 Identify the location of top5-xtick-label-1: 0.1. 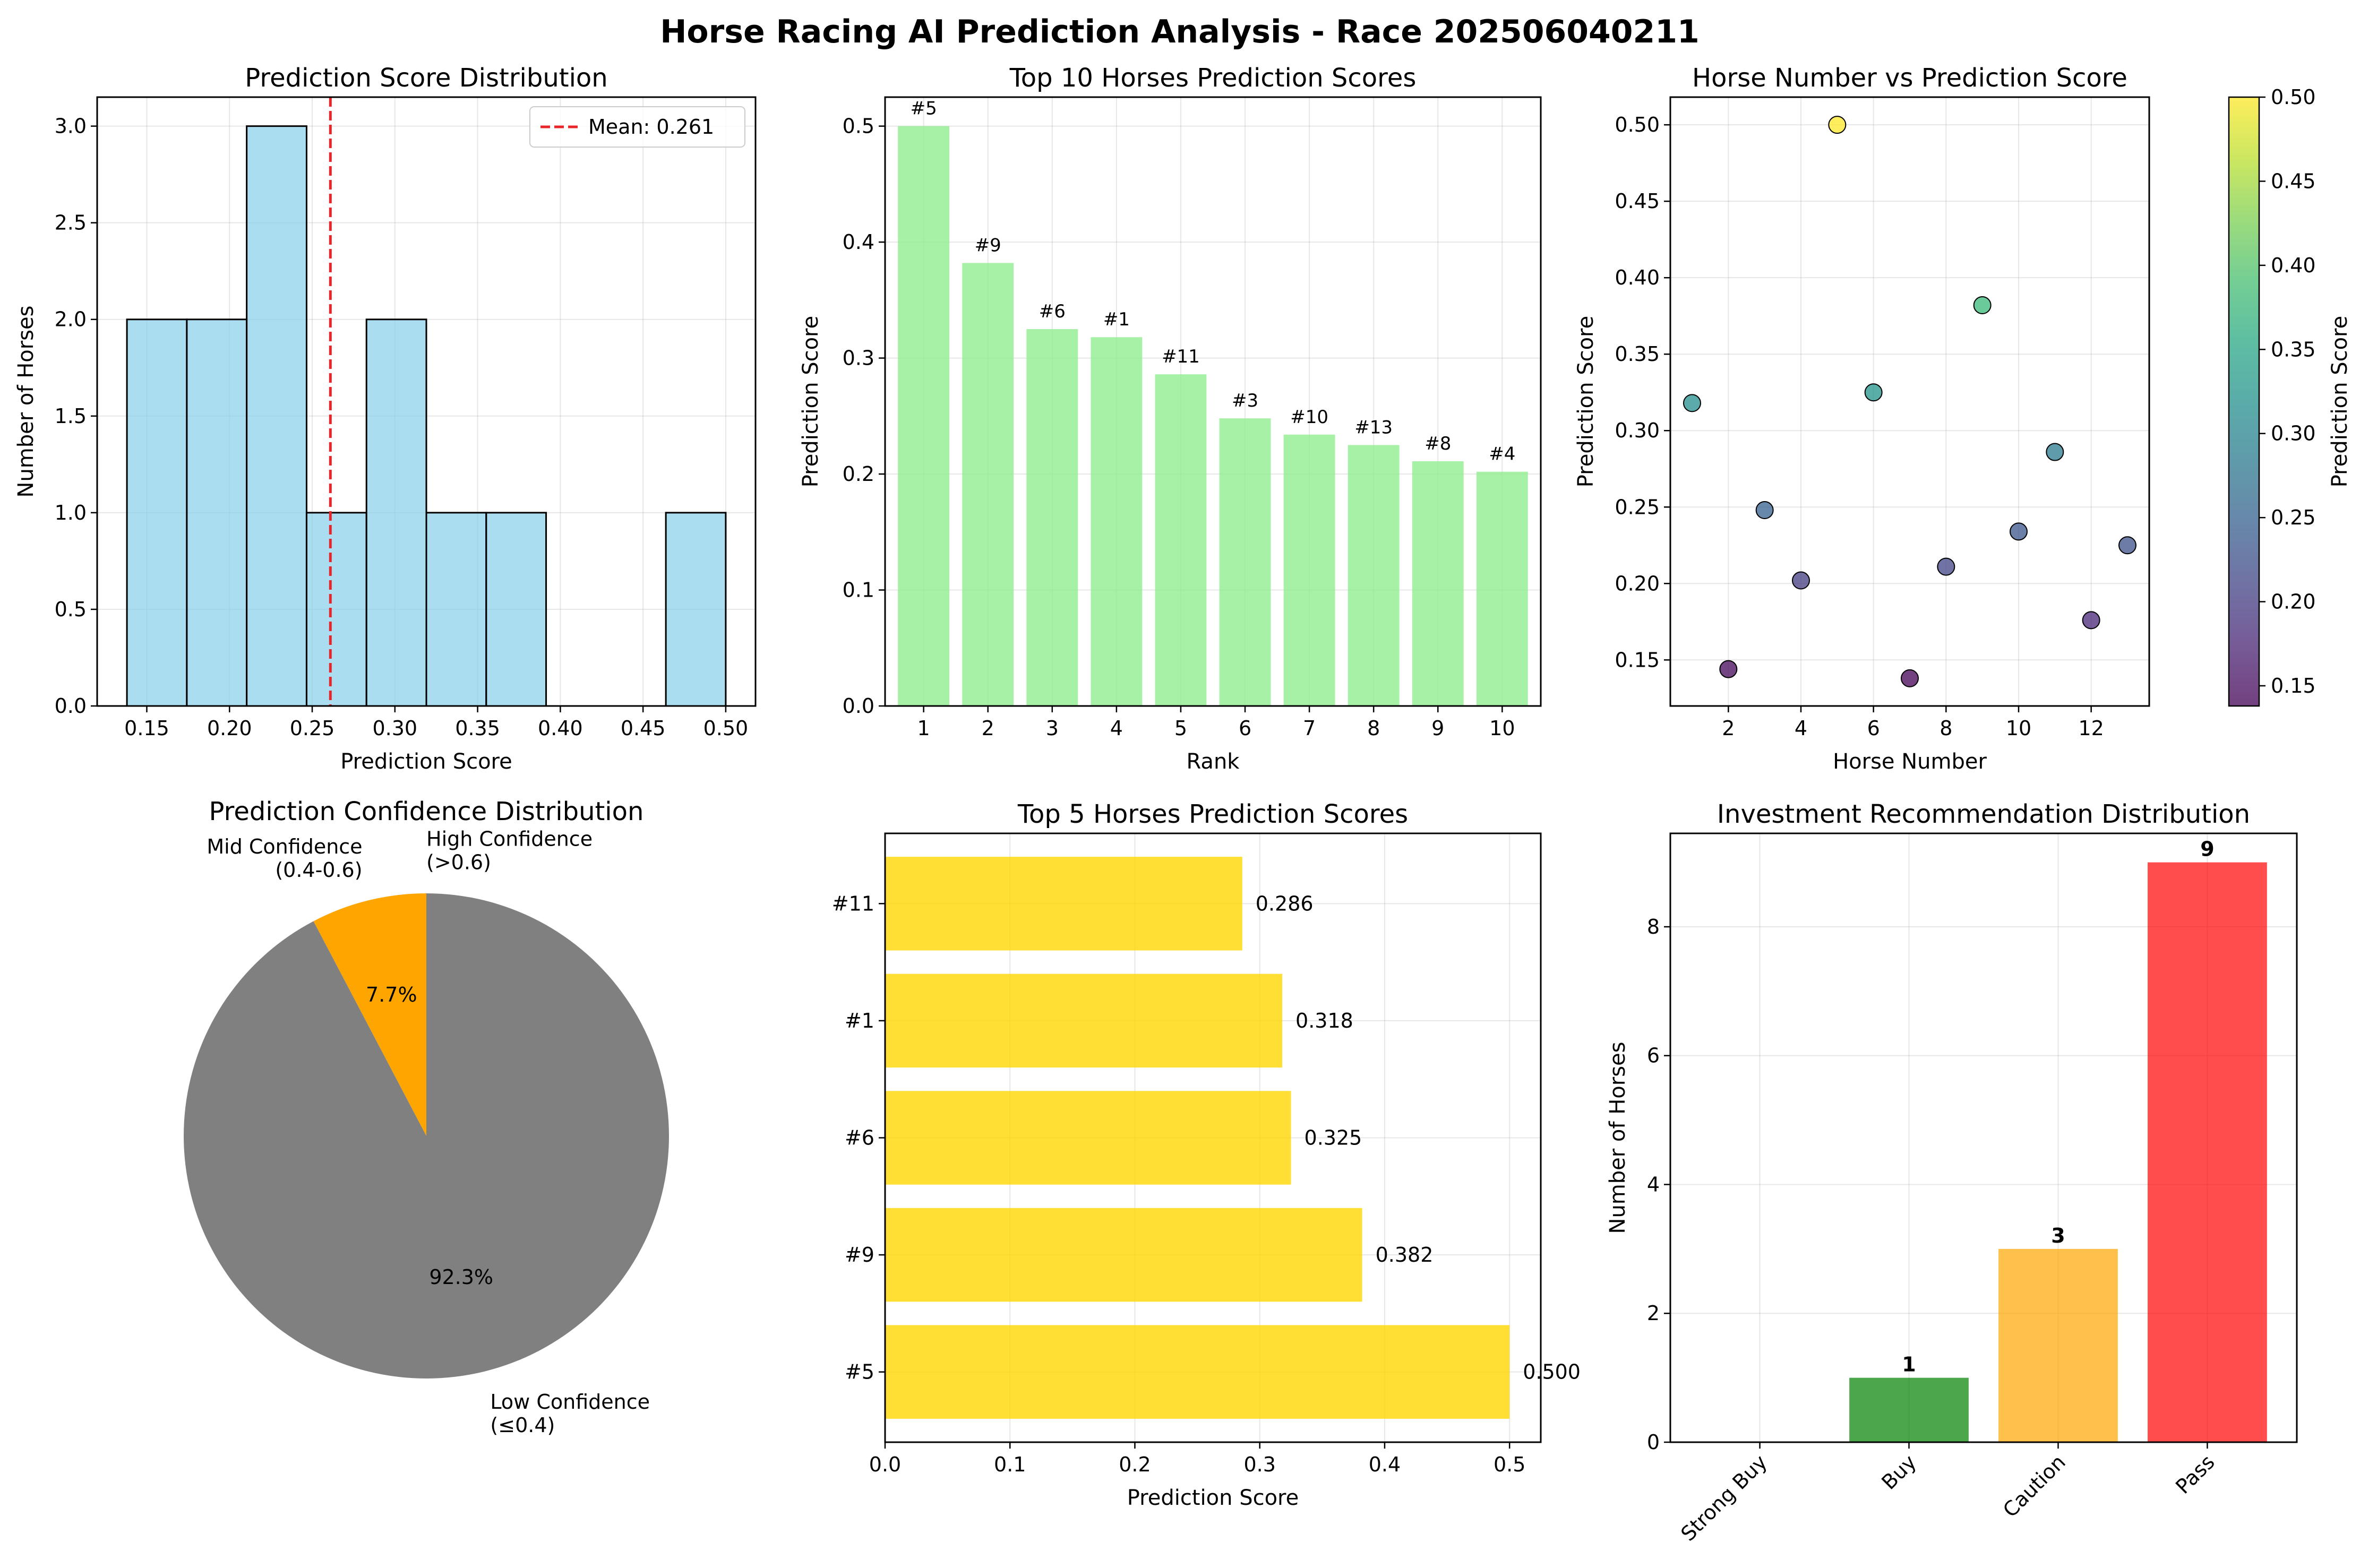
(1010, 1464).